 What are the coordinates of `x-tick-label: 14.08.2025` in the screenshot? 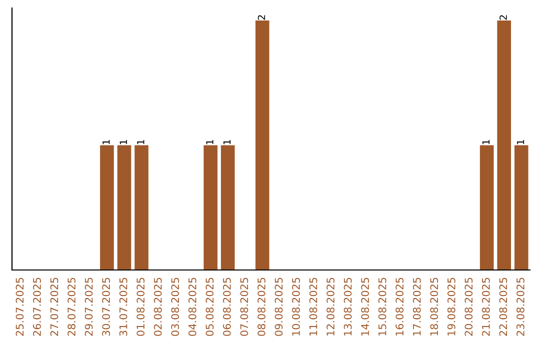 It's located at (365, 307).